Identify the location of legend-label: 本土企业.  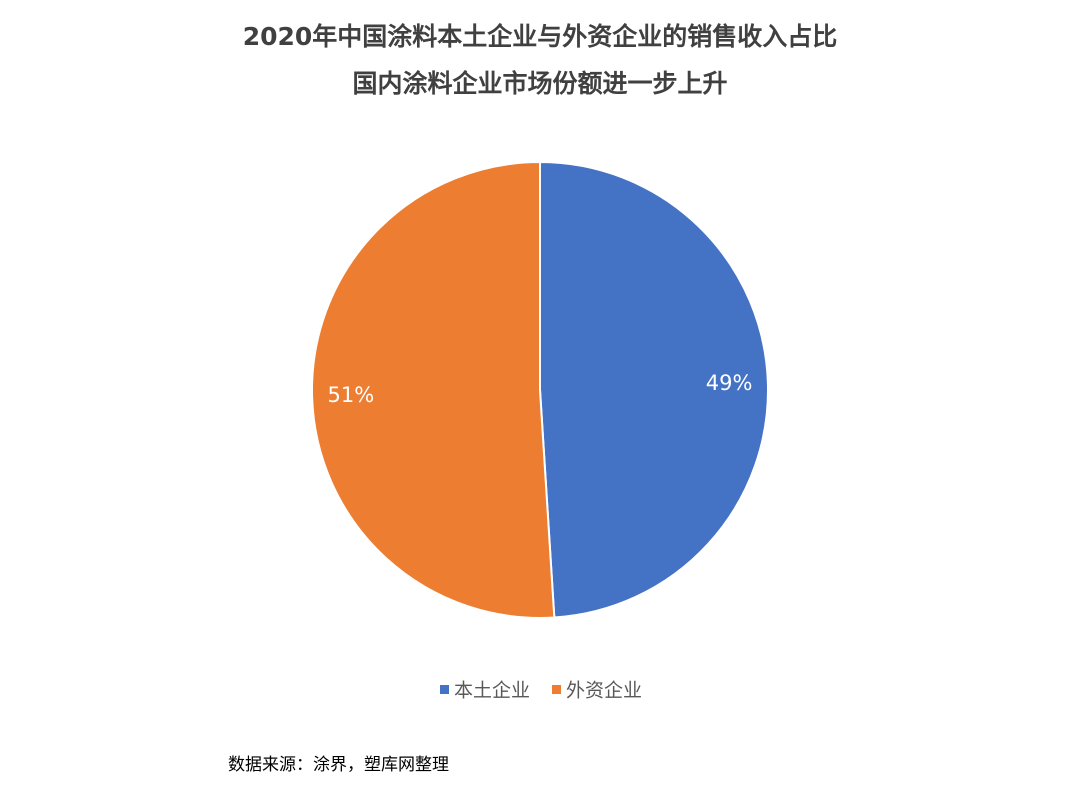
(492, 691).